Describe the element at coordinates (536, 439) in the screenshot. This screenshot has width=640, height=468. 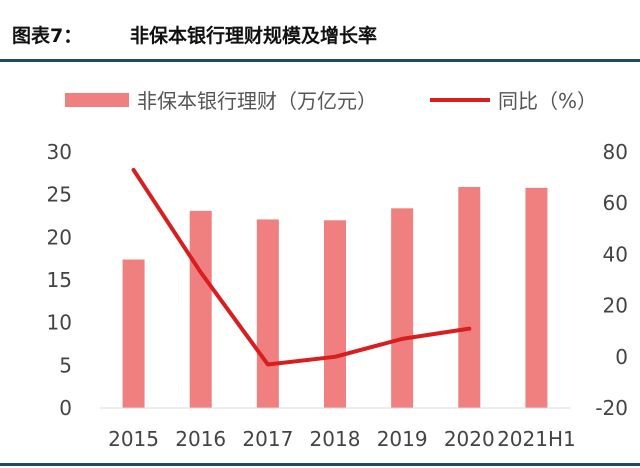
I see `x-tick-label: 2021H1` at that location.